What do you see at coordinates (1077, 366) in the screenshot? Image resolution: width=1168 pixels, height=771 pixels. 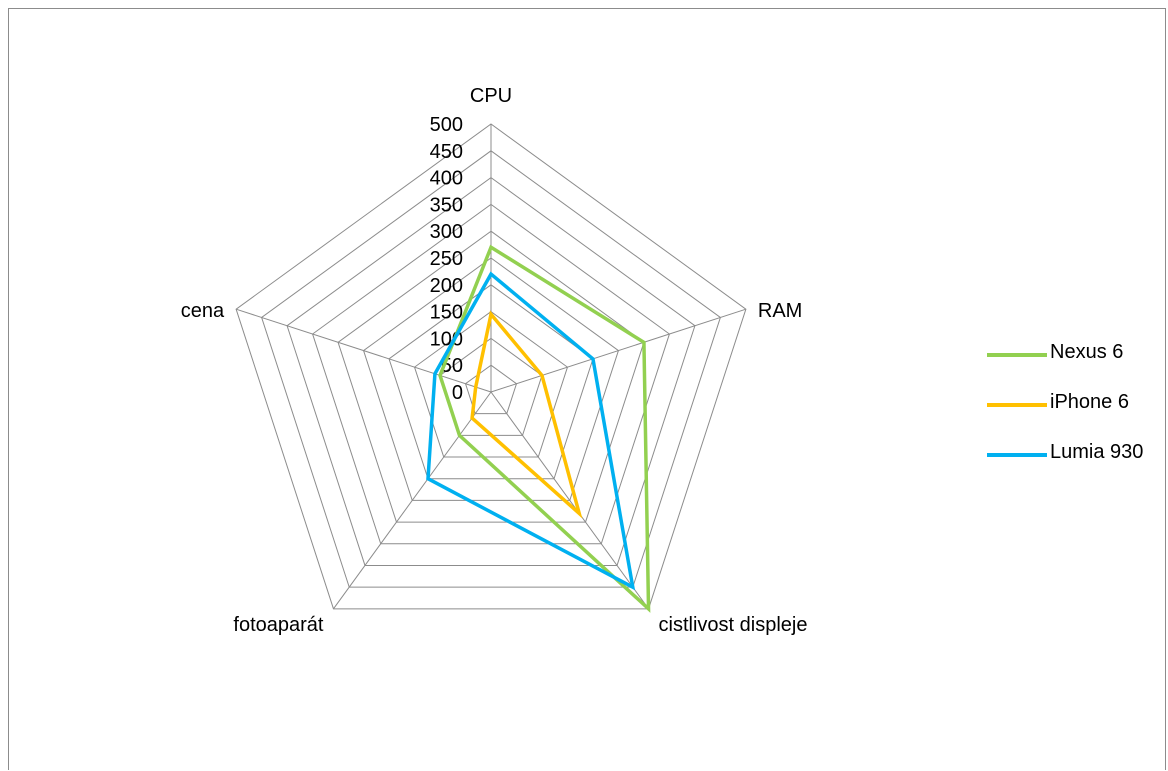 I see `legend-item: Nexus 6` at bounding box center [1077, 366].